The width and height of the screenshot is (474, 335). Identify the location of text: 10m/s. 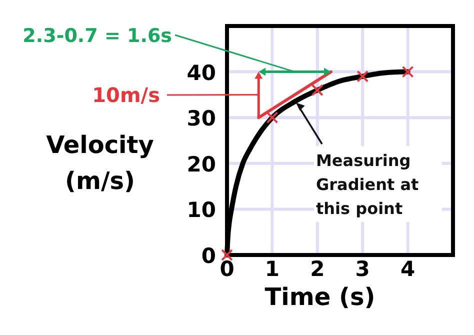
(126, 95).